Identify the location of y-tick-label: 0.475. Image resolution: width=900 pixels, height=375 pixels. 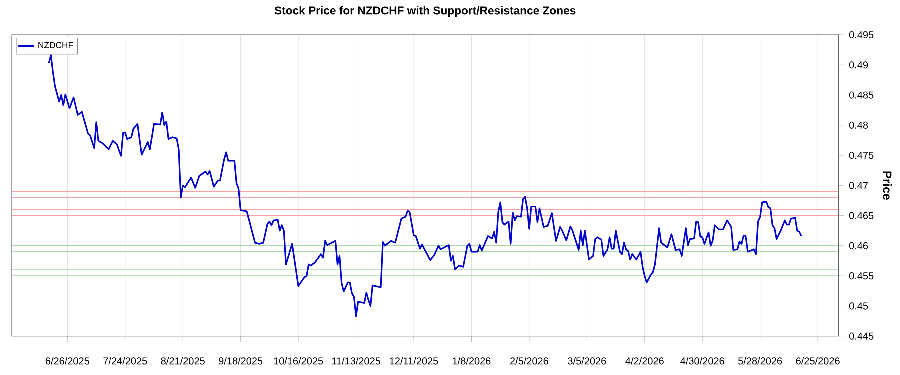
(861, 156).